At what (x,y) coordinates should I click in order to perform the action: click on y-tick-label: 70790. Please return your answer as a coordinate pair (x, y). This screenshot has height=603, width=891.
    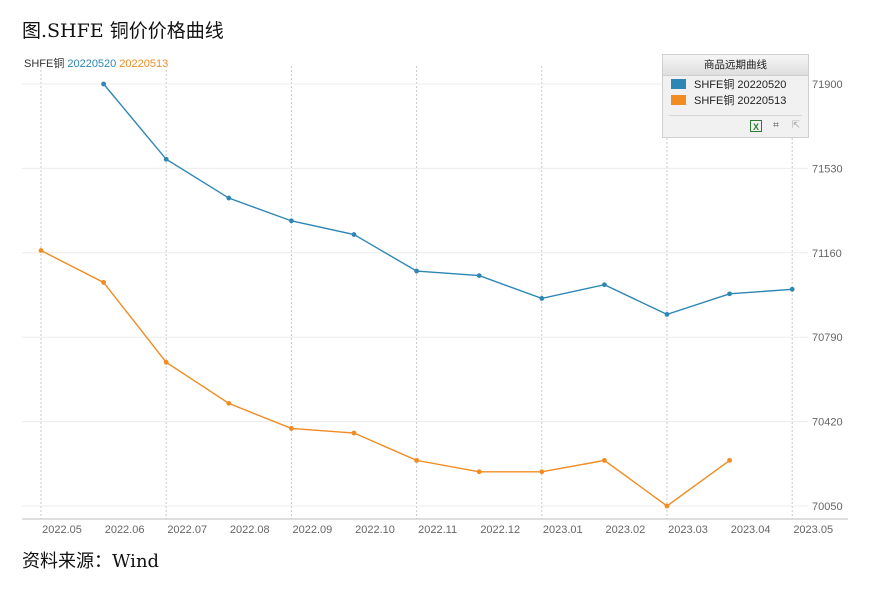
    Looking at the image, I should click on (827, 338).